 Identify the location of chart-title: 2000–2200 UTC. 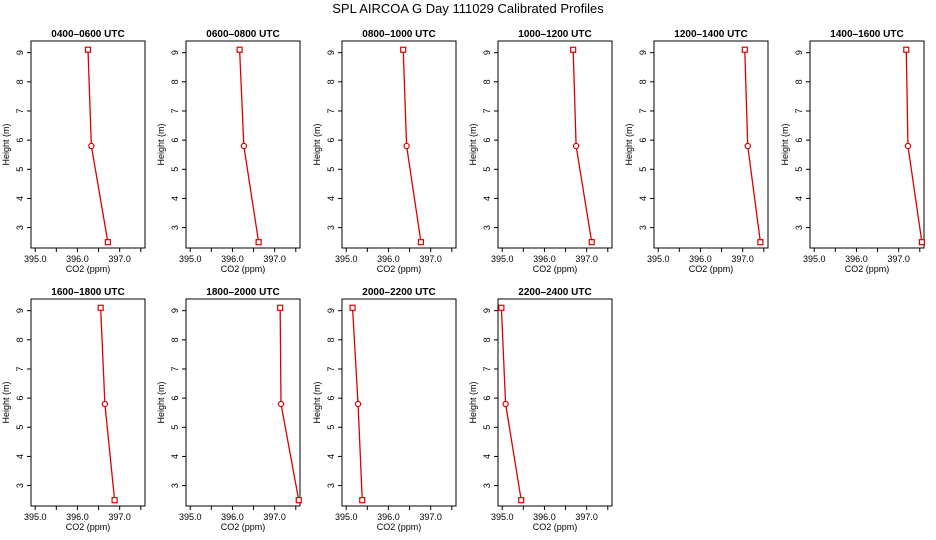
(398, 292).